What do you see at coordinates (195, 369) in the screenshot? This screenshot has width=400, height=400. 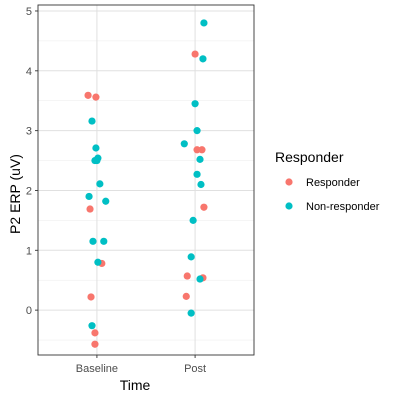 I see `x-tick-label: Post` at bounding box center [195, 369].